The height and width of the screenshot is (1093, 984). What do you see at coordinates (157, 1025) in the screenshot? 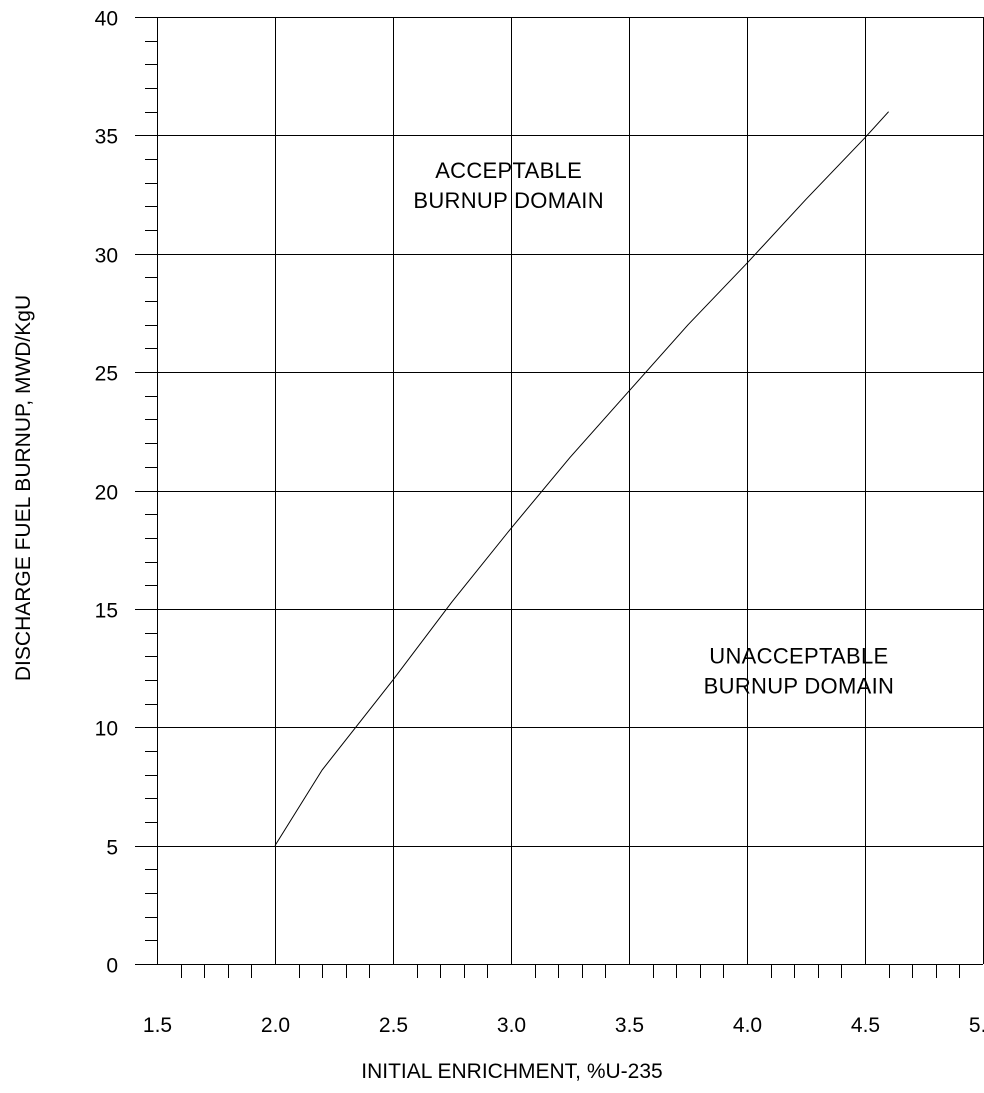
I see `x-tick-label: 1.5` at bounding box center [157, 1025].